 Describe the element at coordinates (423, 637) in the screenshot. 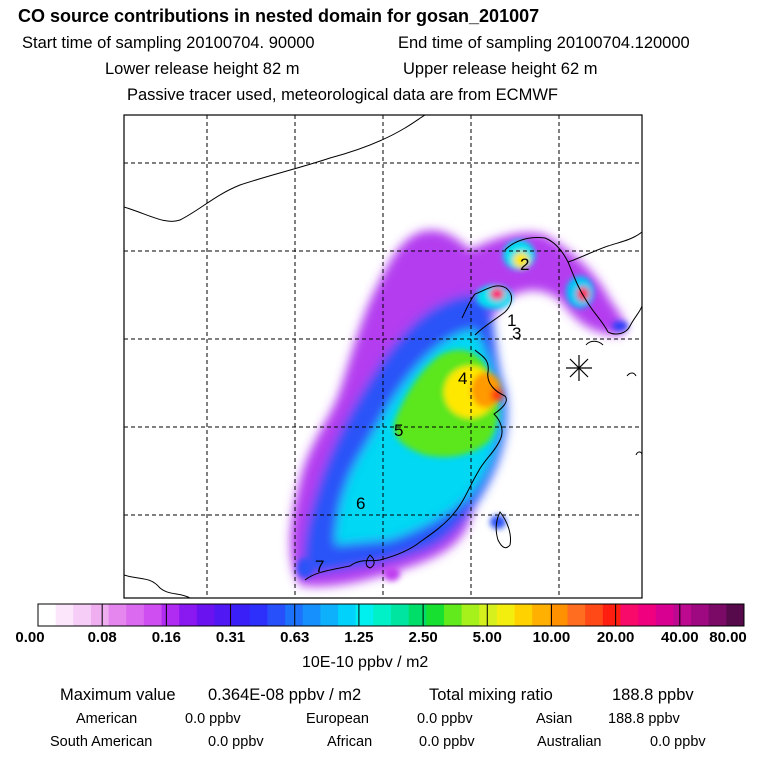

I see `colorbar-tick-label: 2.50` at that location.